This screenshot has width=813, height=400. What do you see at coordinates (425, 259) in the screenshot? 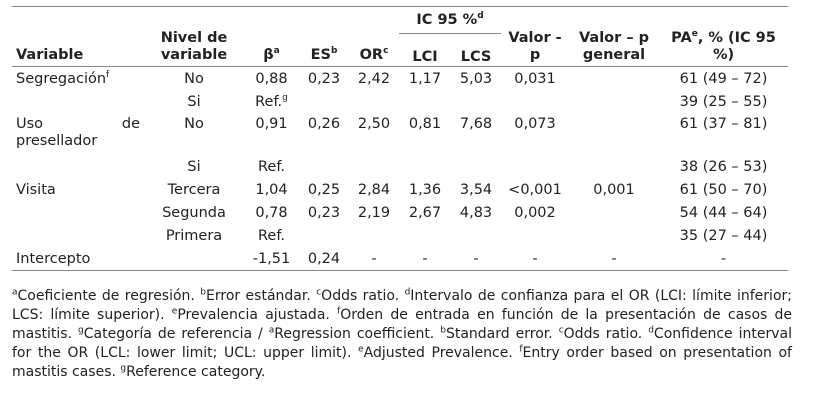
I see `cell-lci: -` at bounding box center [425, 259].